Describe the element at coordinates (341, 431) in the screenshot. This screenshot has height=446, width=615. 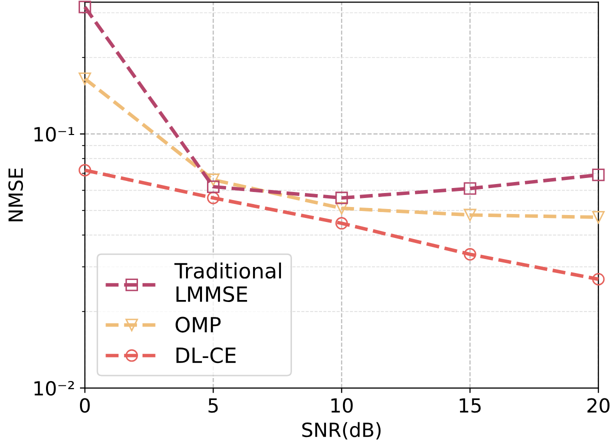
I see `x-axis-title: SNR(dB)` at that location.